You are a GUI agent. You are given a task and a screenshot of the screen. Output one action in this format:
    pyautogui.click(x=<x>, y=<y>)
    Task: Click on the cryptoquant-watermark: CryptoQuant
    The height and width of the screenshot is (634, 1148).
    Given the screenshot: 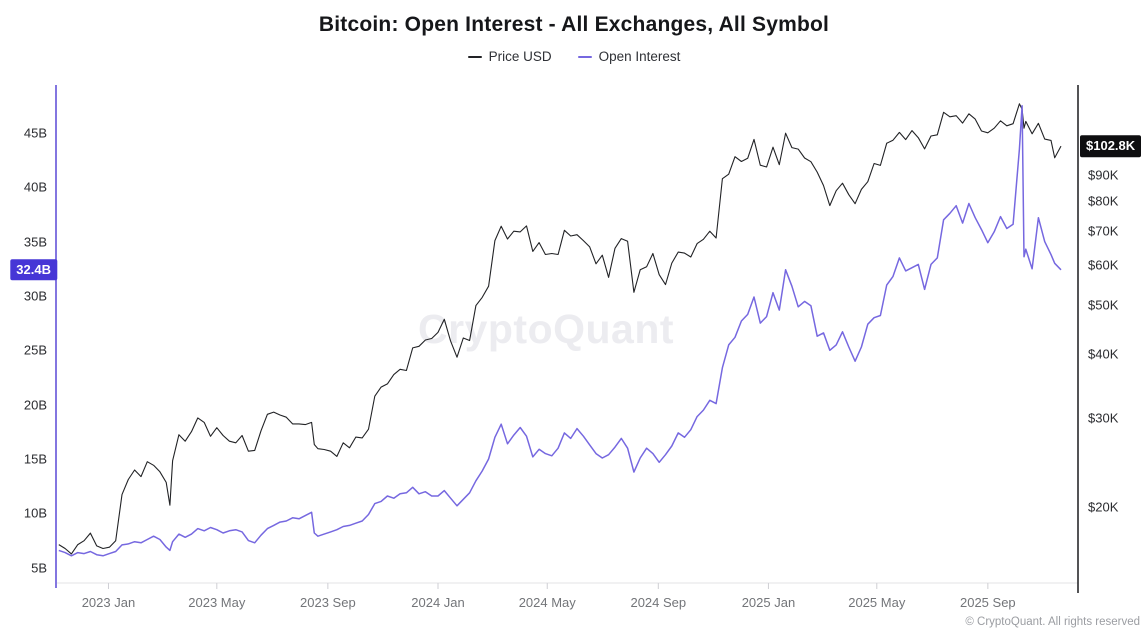 What is the action you would take?
    pyautogui.click(x=546, y=329)
    